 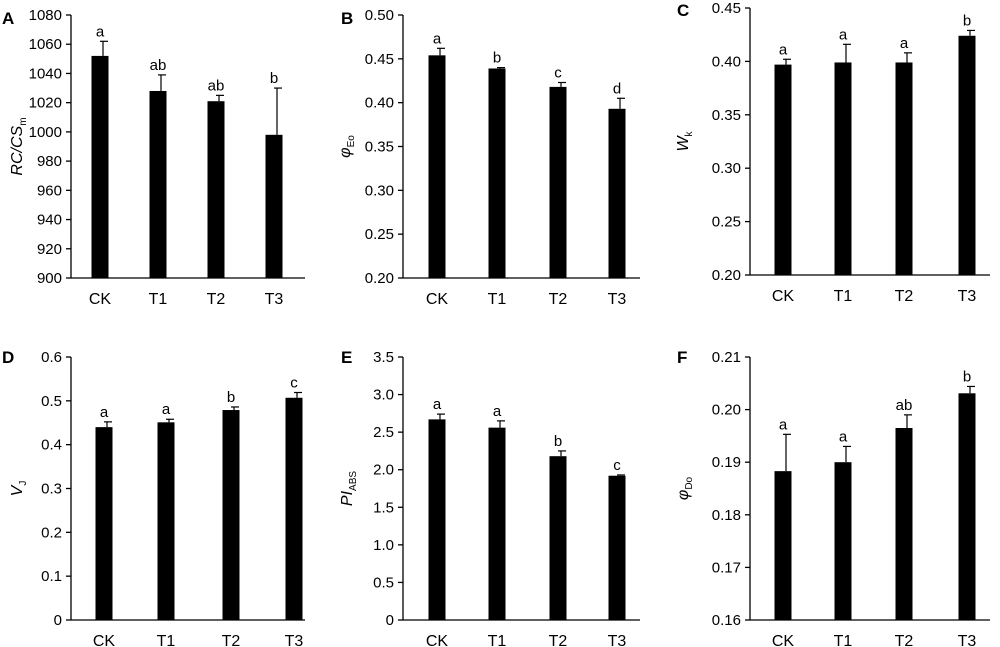 I want to click on y-tick-label: 0.30, so click(x=379, y=190).